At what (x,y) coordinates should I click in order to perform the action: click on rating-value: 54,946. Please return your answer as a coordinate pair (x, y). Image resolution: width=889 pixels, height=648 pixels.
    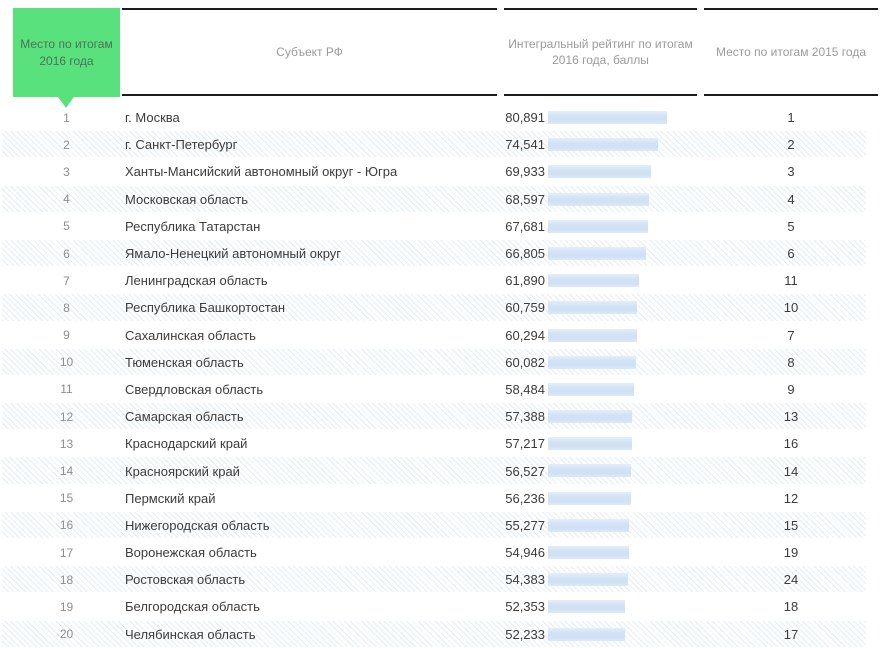
    Looking at the image, I should click on (525, 553).